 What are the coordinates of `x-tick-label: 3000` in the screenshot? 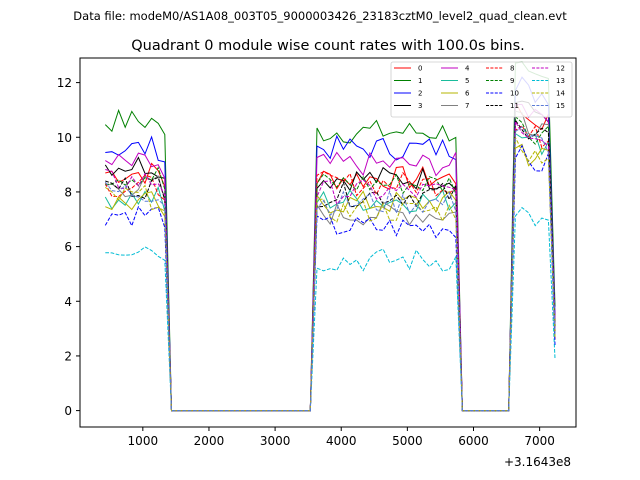 It's located at (275, 441).